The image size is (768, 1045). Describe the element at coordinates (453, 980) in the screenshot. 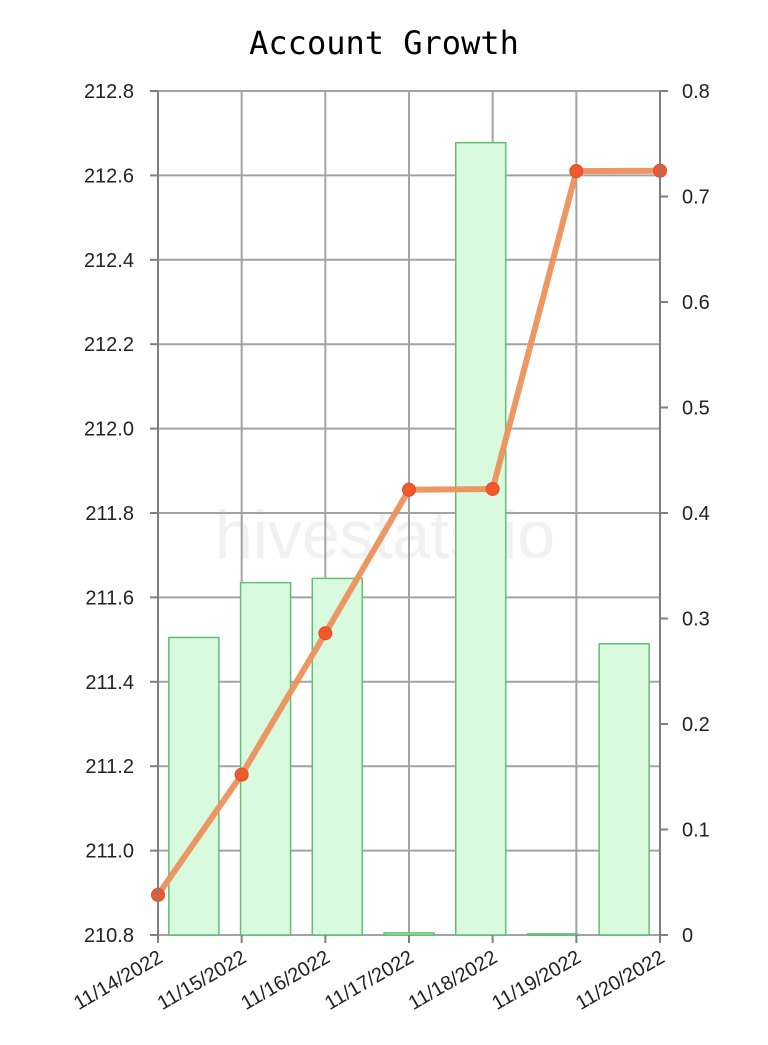

I see `x-tick-label: 11/18/2022` at that location.